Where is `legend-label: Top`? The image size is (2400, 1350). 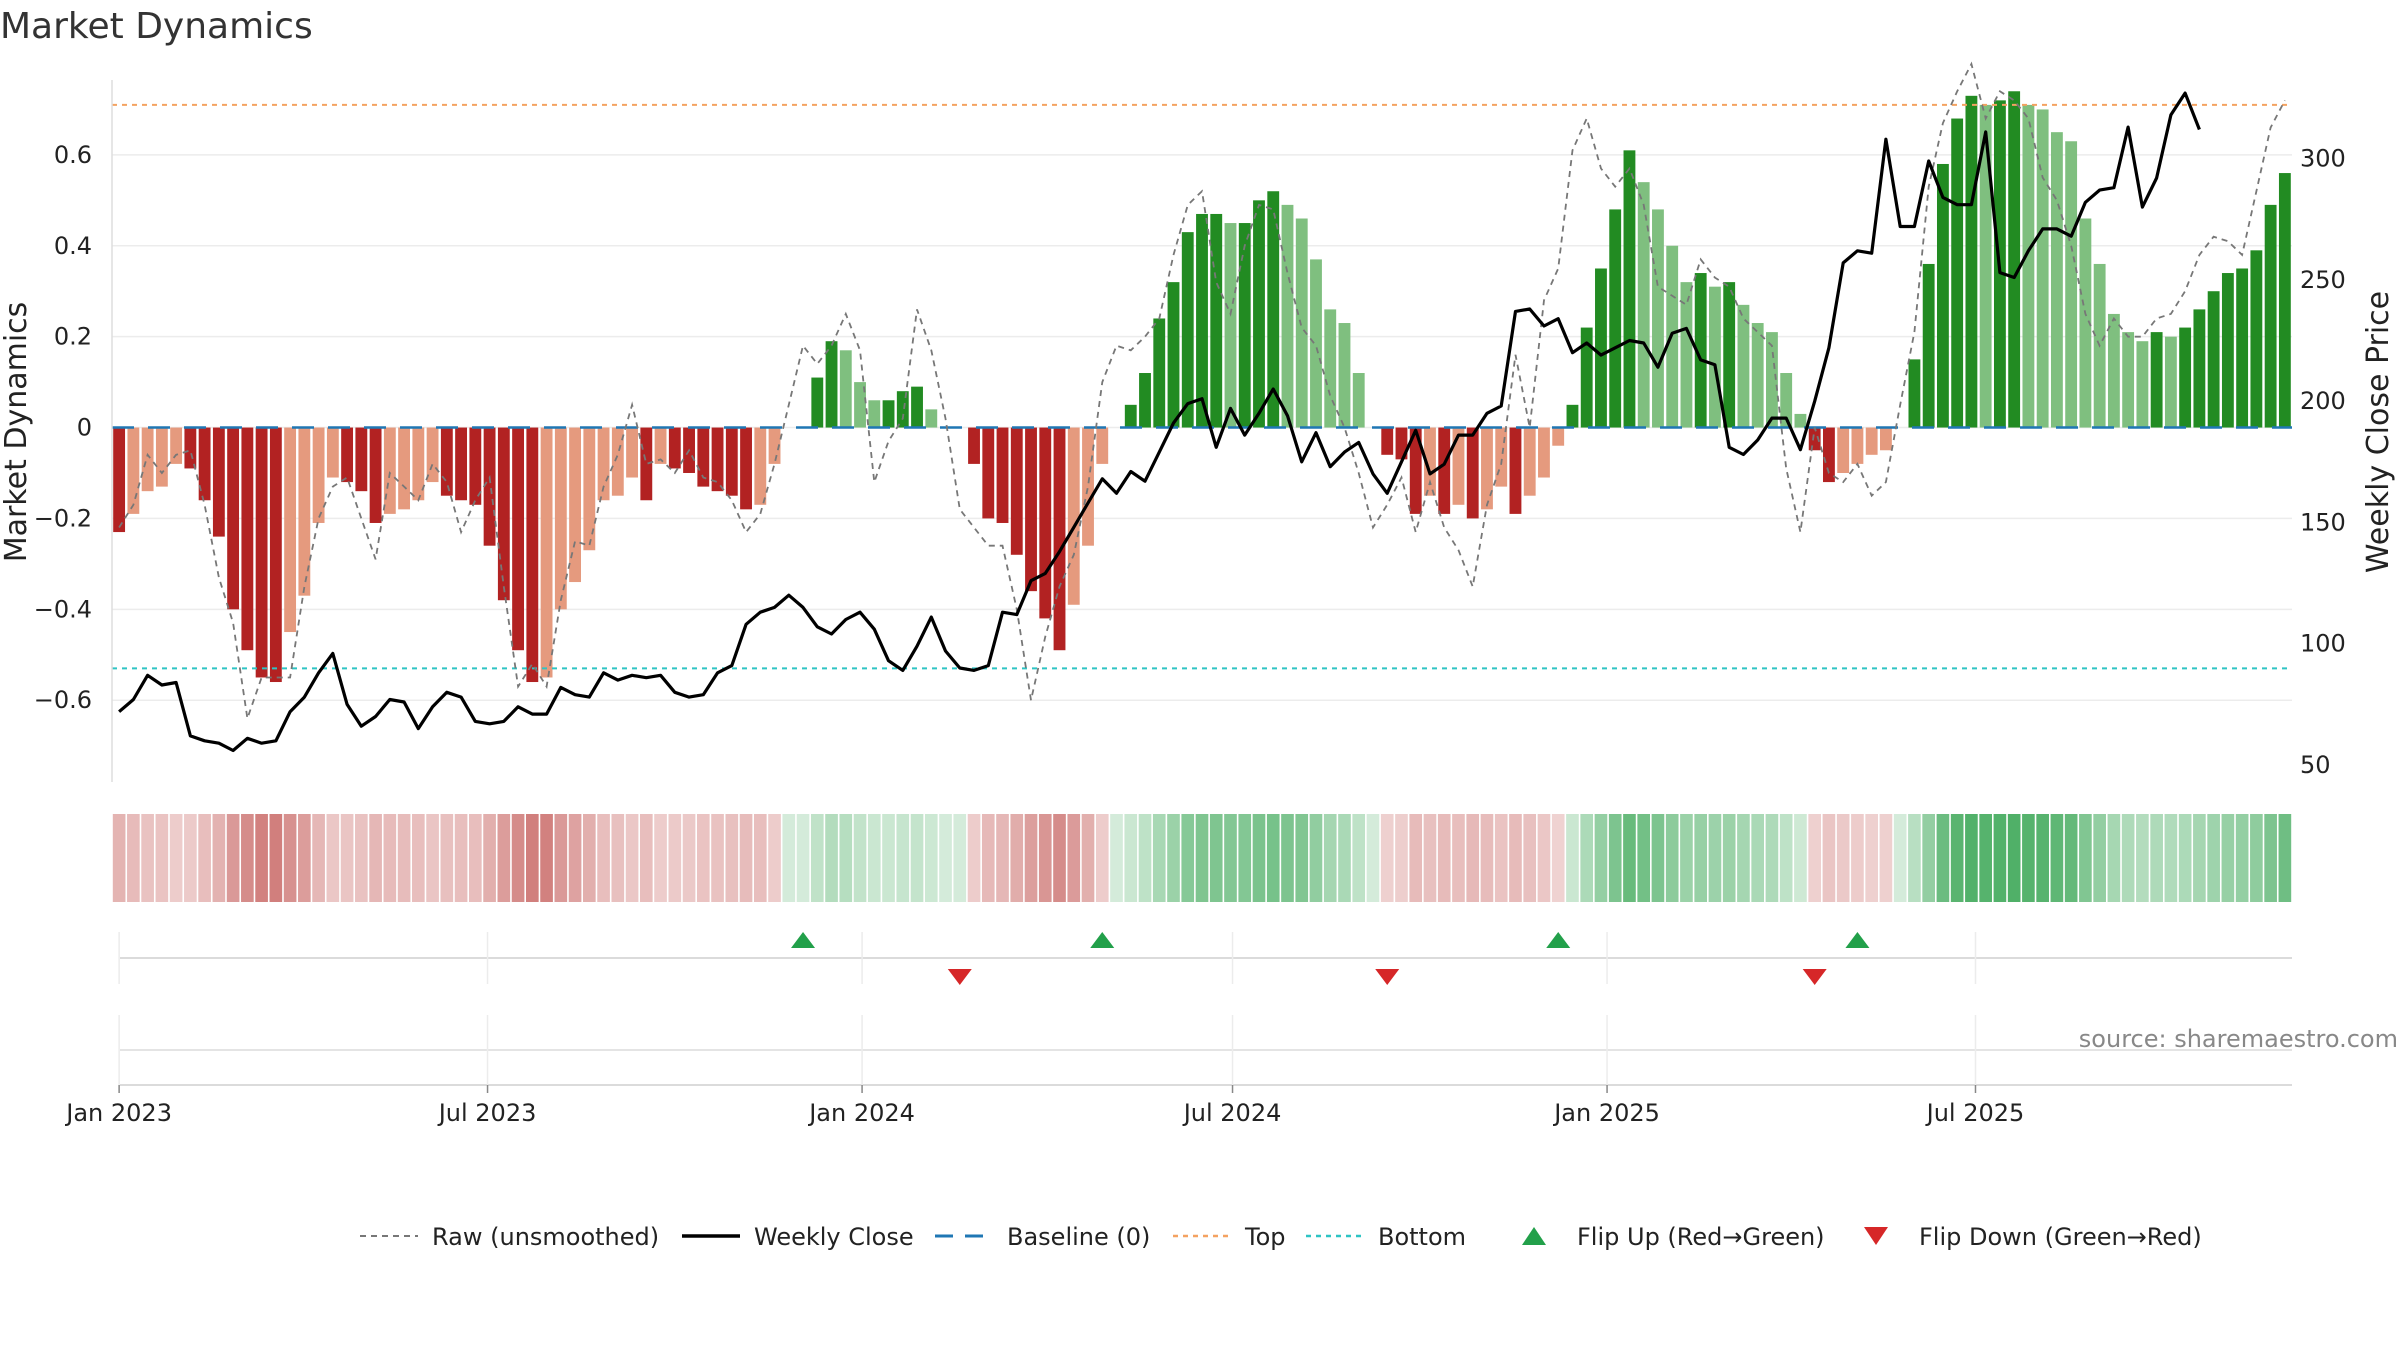
legend-label: Top is located at coordinates (1265, 1237).